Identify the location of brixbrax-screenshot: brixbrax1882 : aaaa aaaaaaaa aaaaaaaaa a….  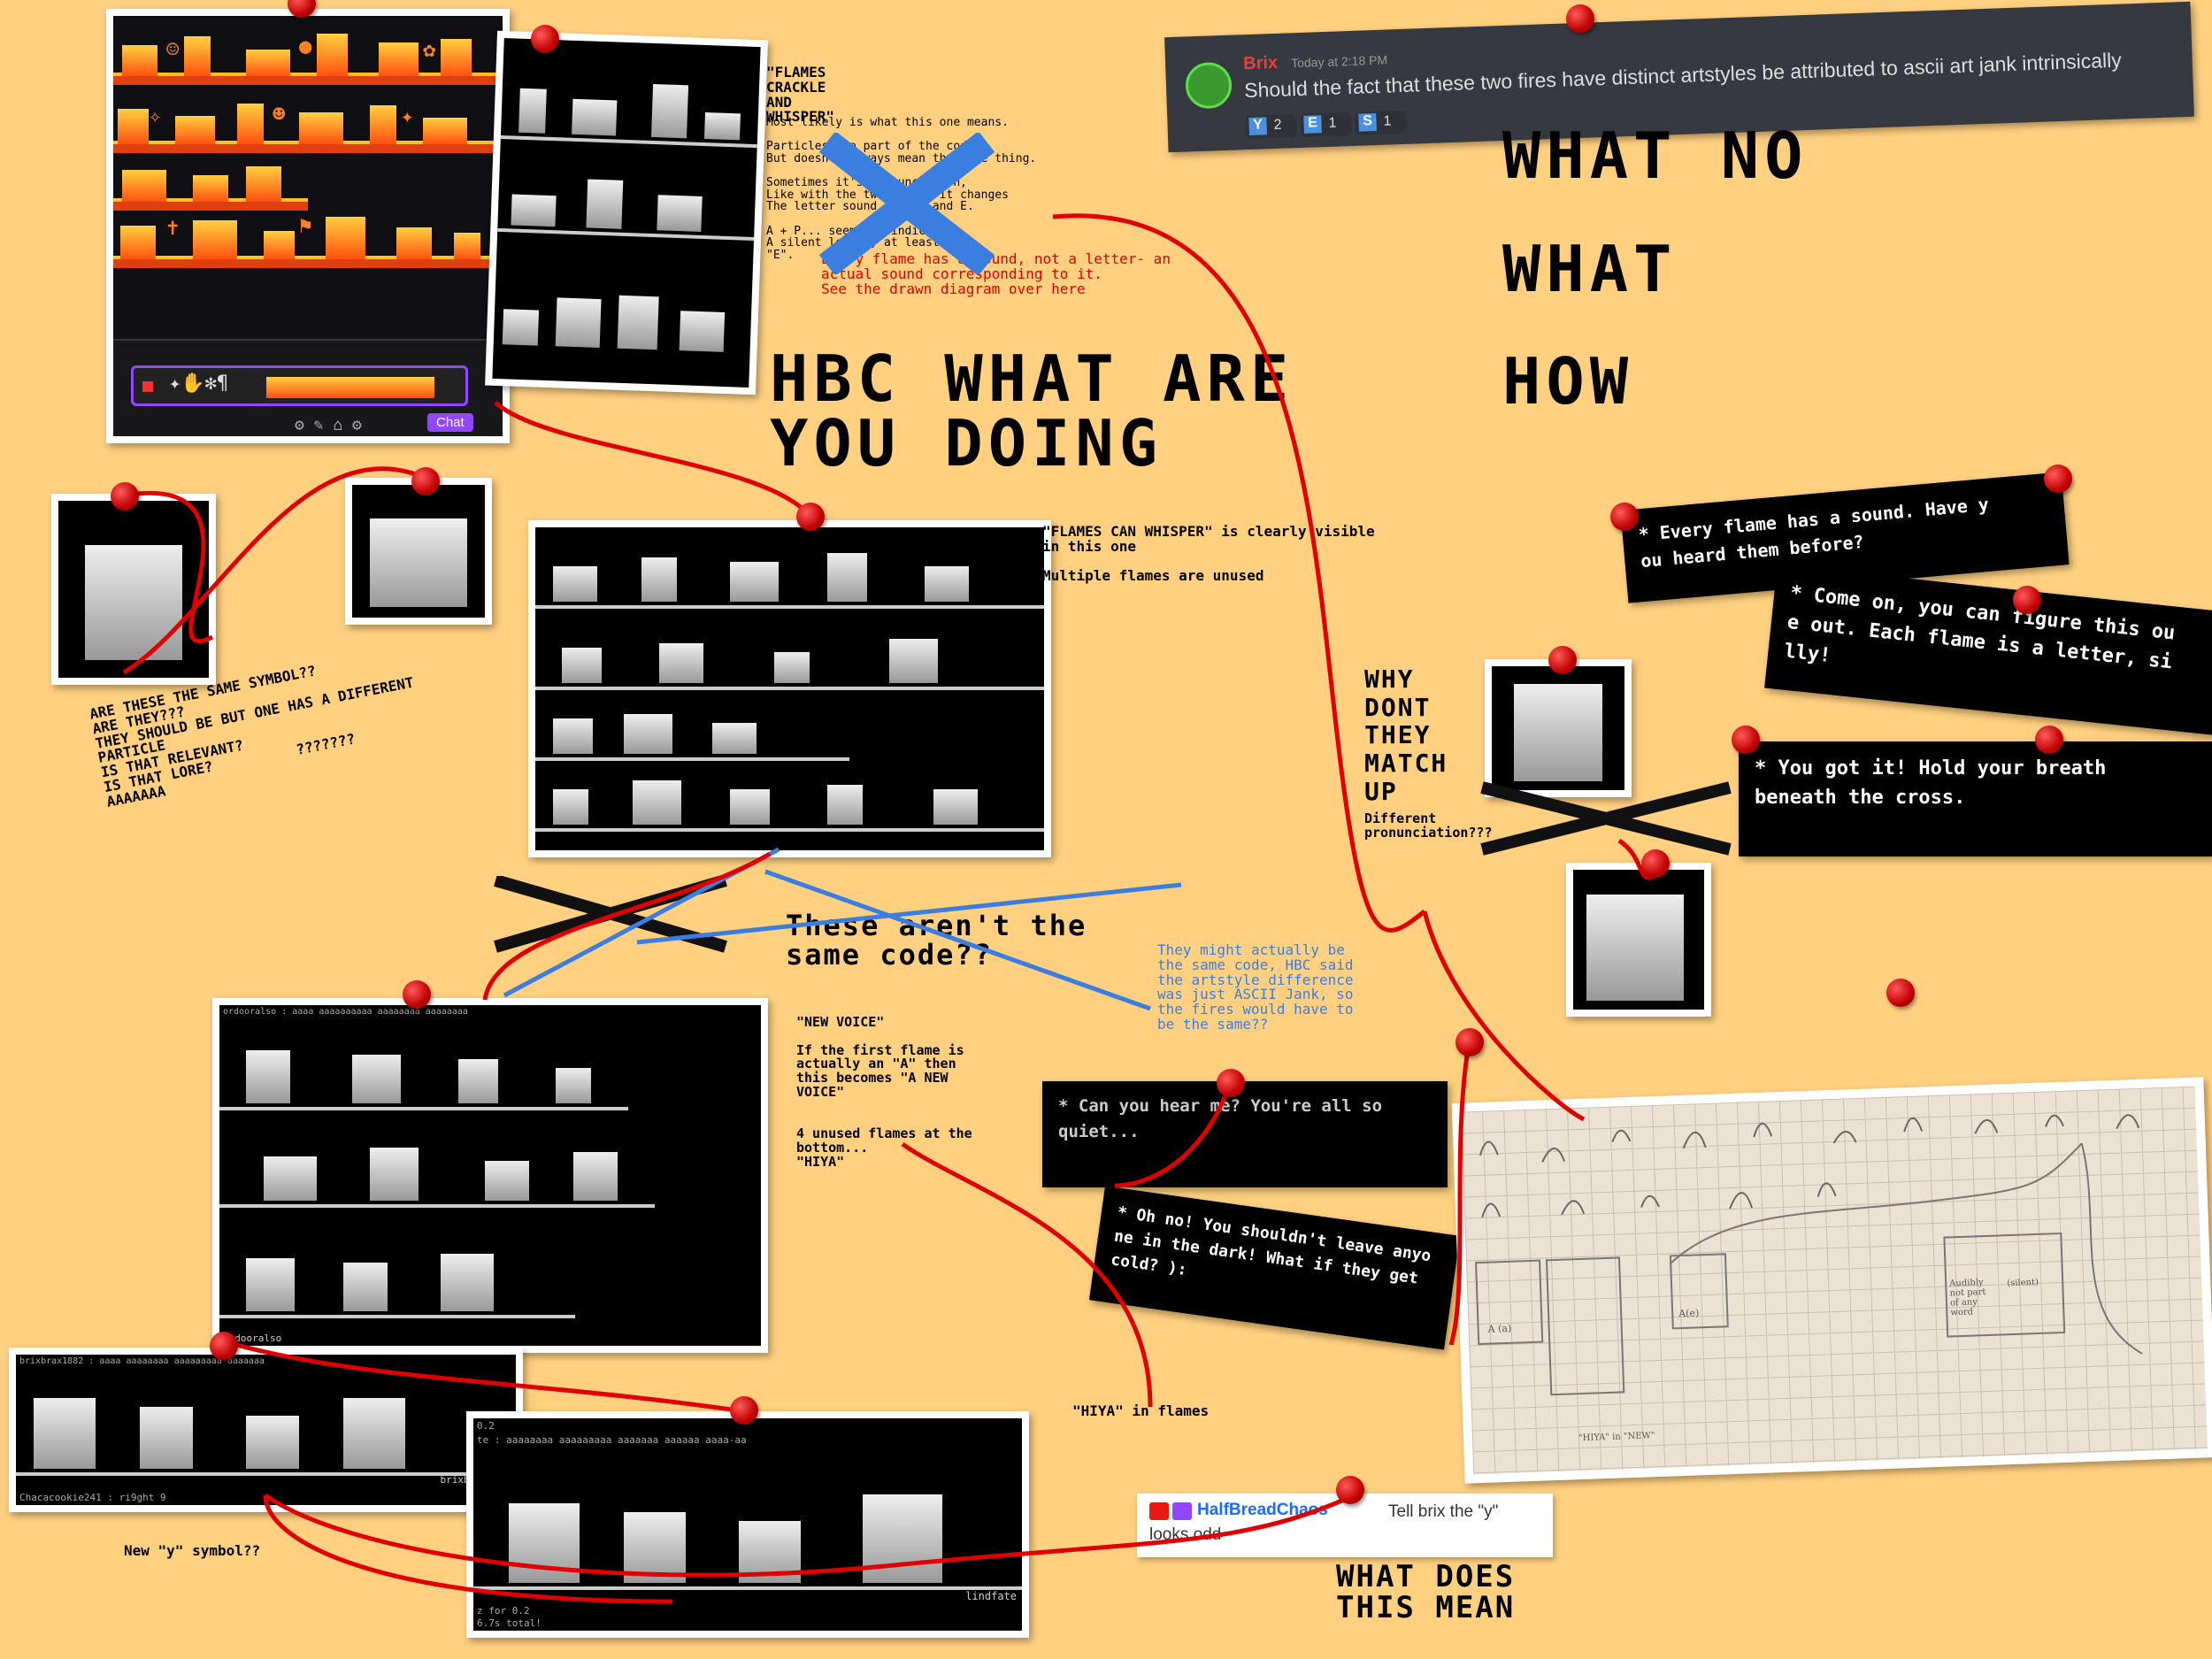
(266, 1430).